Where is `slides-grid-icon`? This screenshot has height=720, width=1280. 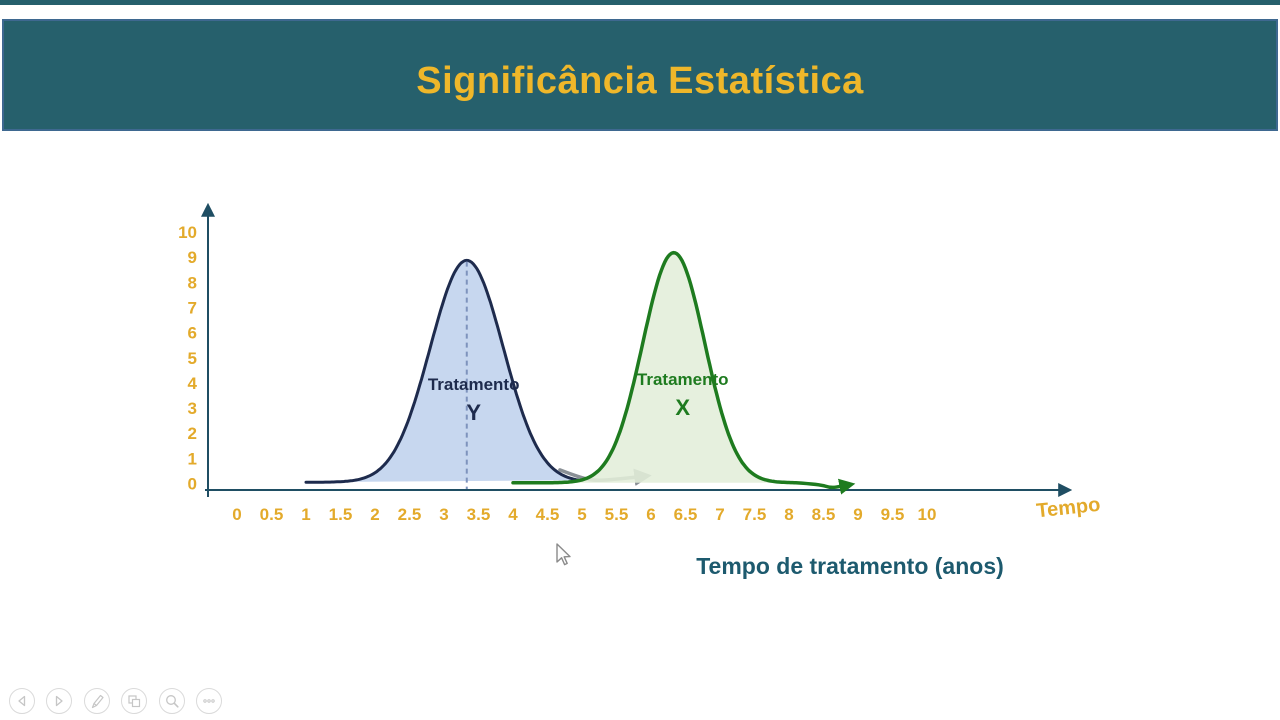 slides-grid-icon is located at coordinates (134, 701).